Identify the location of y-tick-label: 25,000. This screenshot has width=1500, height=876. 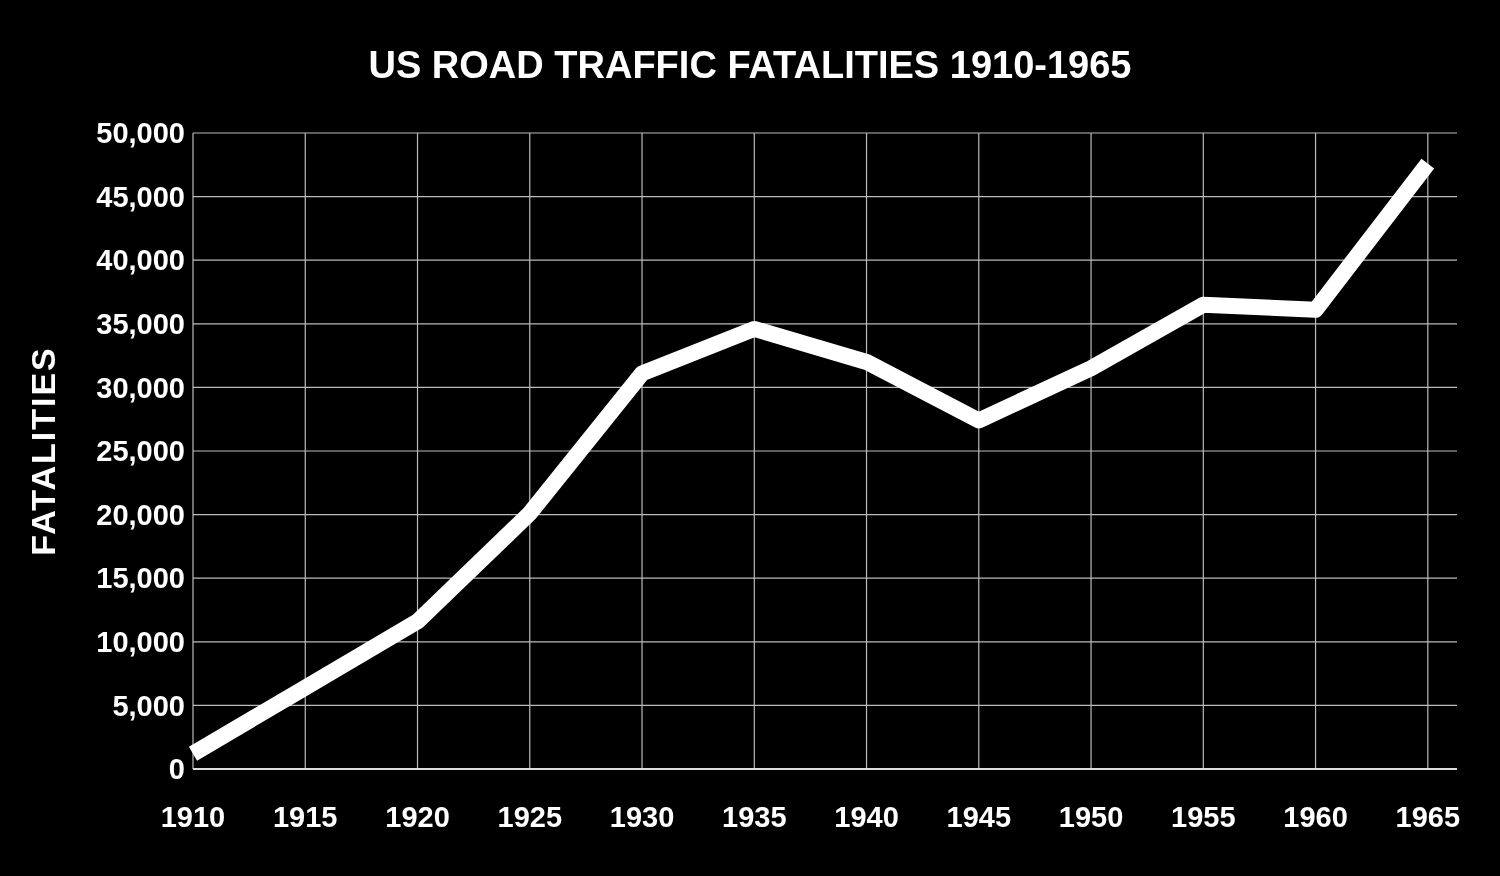
(140, 451).